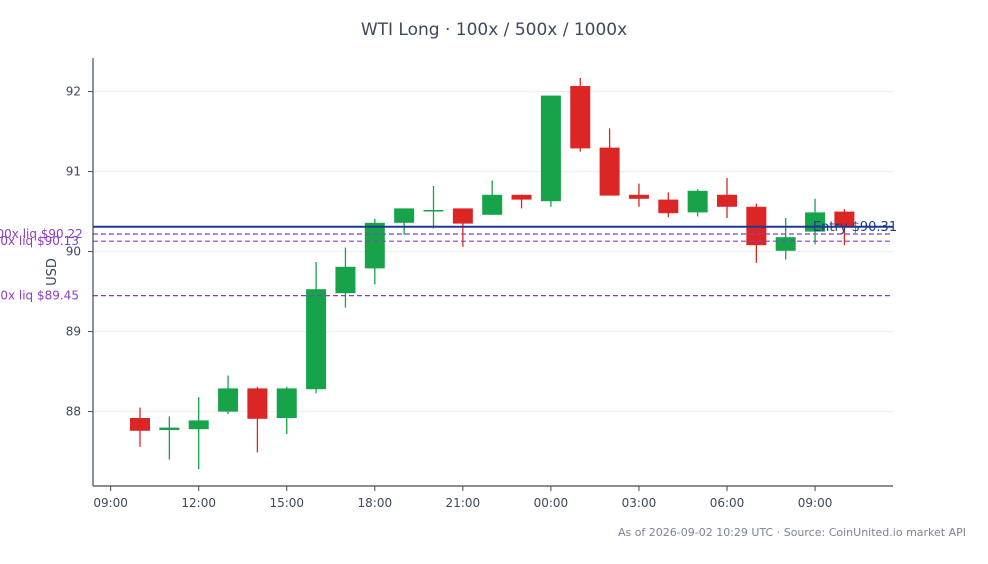 The width and height of the screenshot is (988, 564). I want to click on entry-label: Entry $90.31, so click(855, 227).